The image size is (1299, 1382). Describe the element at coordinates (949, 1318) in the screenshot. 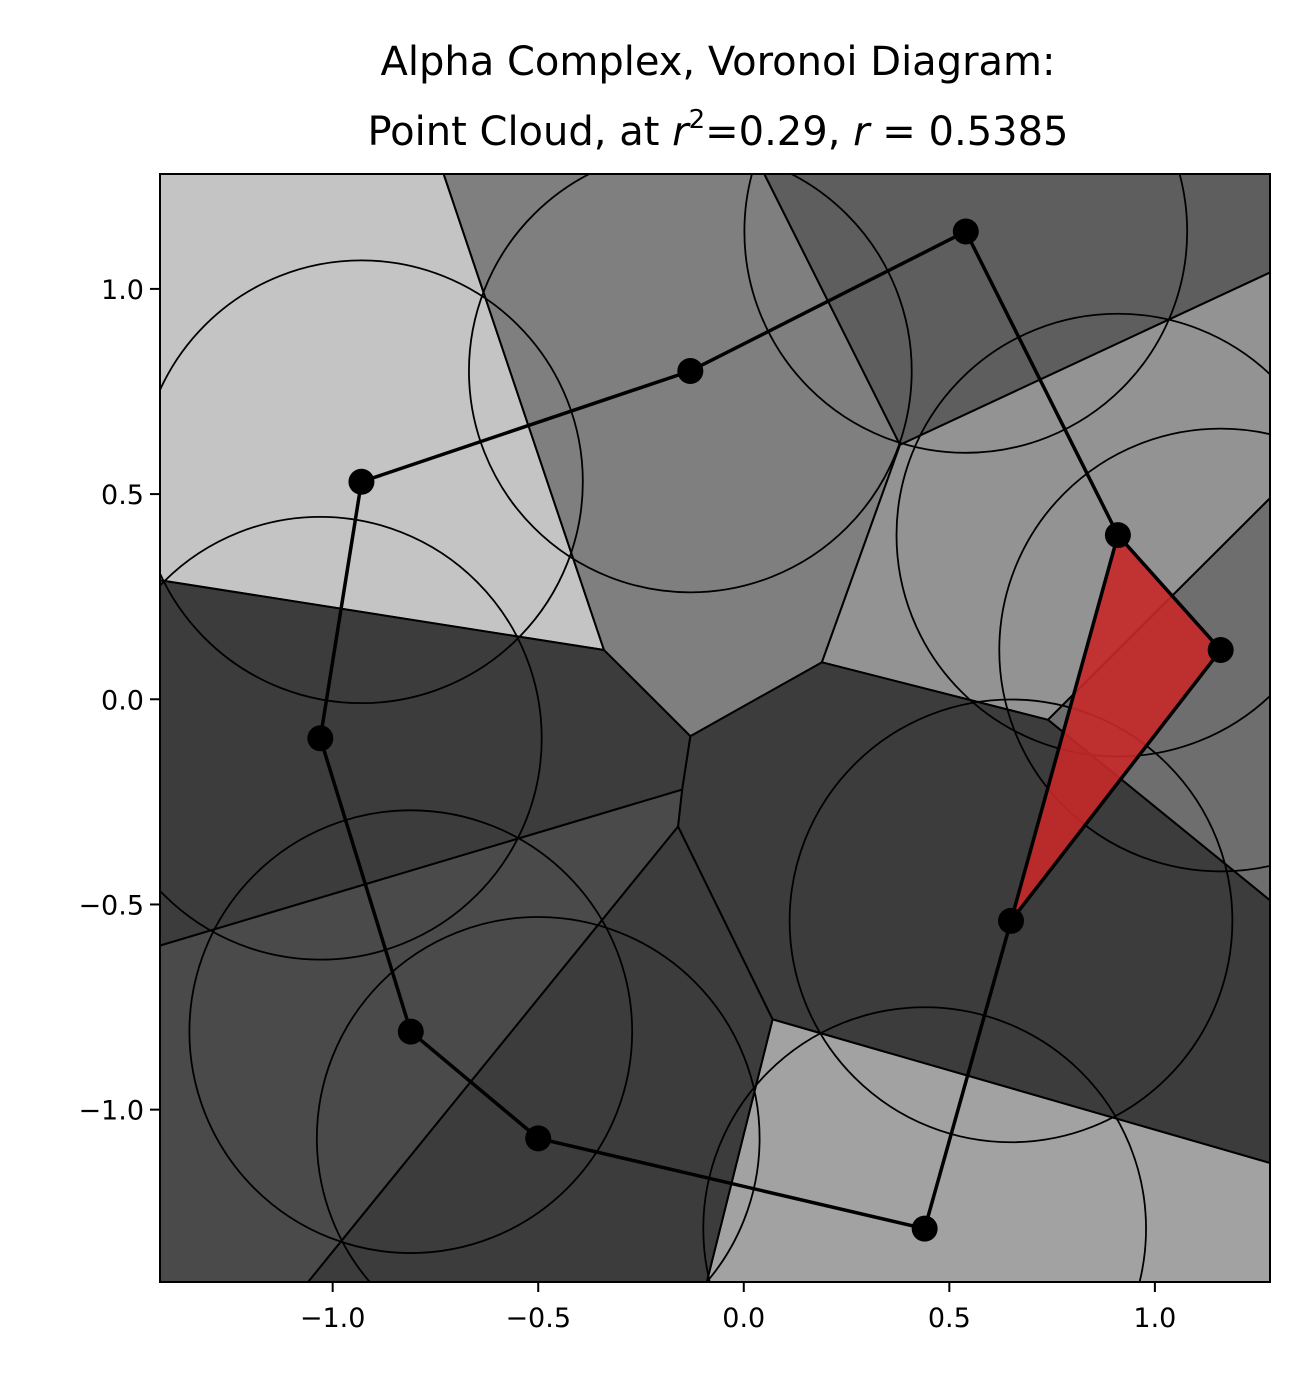

I see `x-tick-label: 0.5` at that location.